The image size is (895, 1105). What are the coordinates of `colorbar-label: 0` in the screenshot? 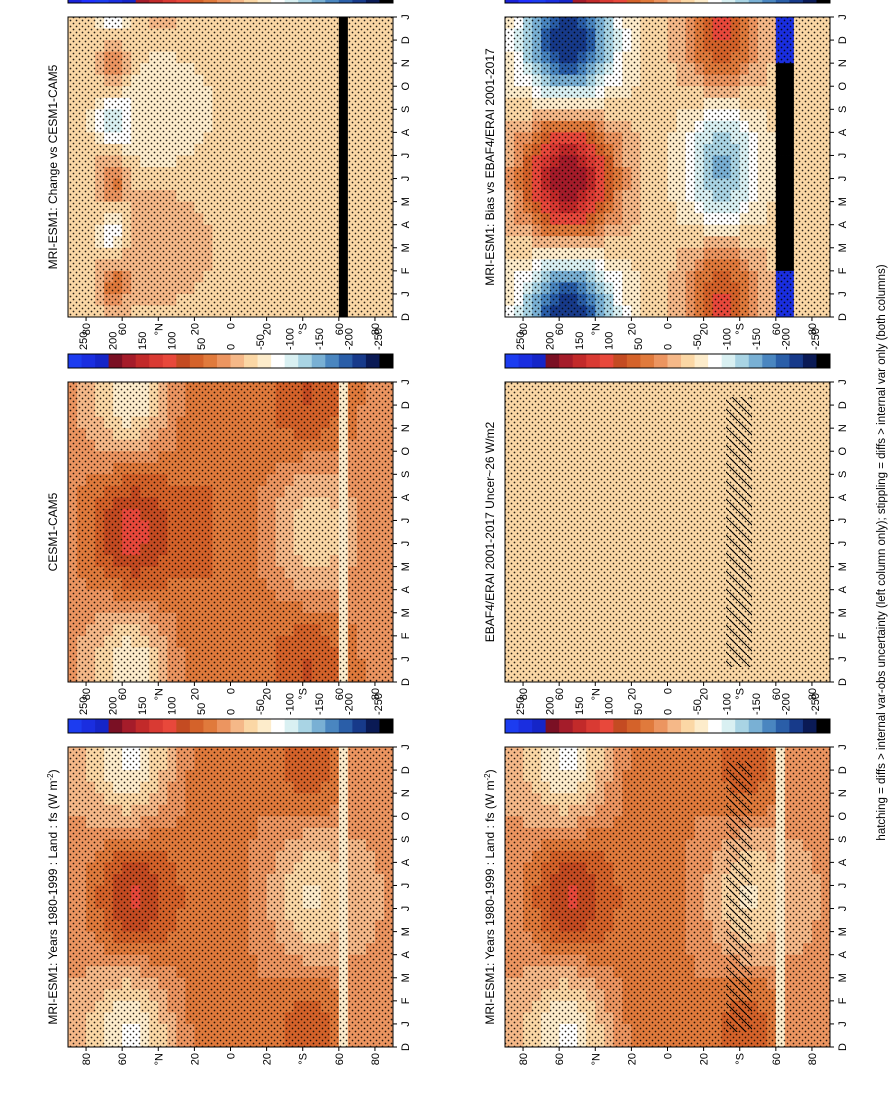 It's located at (669, 712).